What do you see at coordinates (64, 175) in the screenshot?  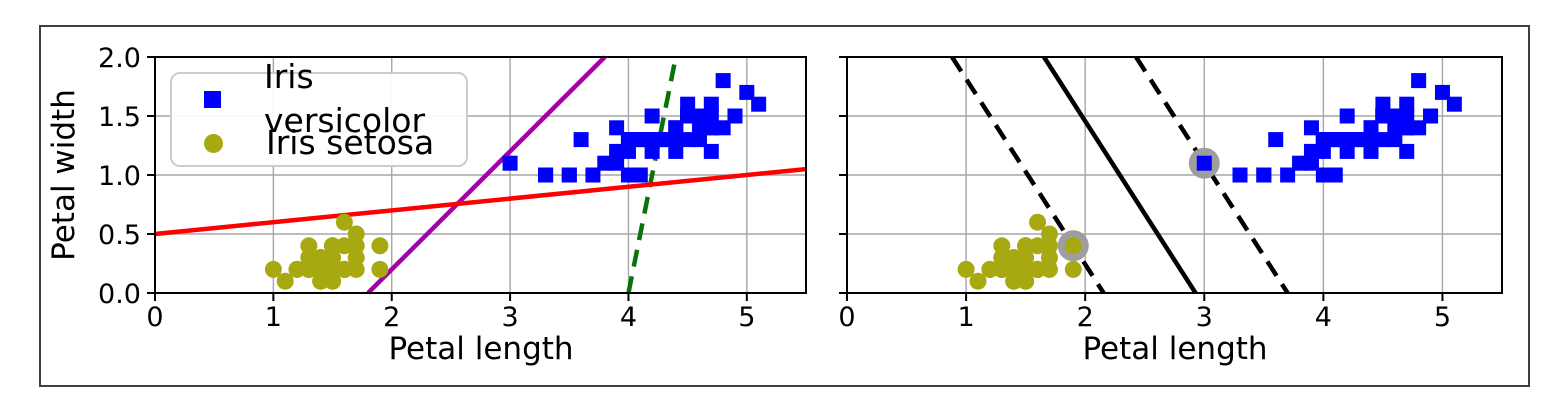 I see `left-plot-ylabel: Petal width` at bounding box center [64, 175].